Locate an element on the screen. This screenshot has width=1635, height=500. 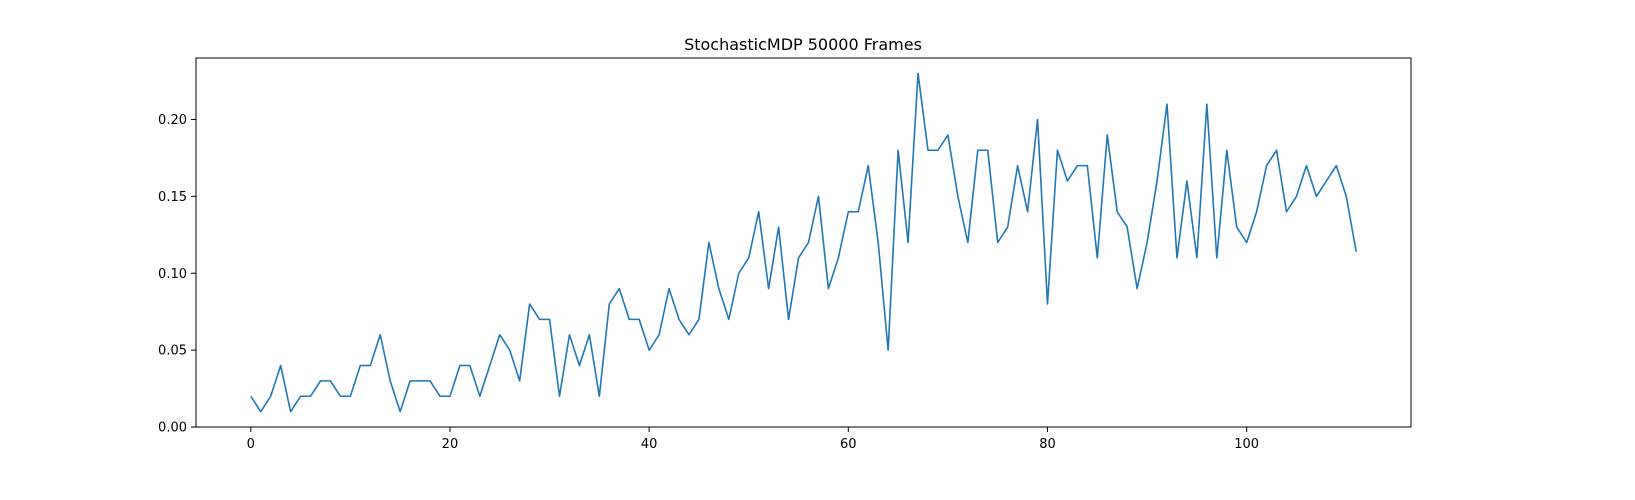
x-tick-label: 40 is located at coordinates (649, 444).